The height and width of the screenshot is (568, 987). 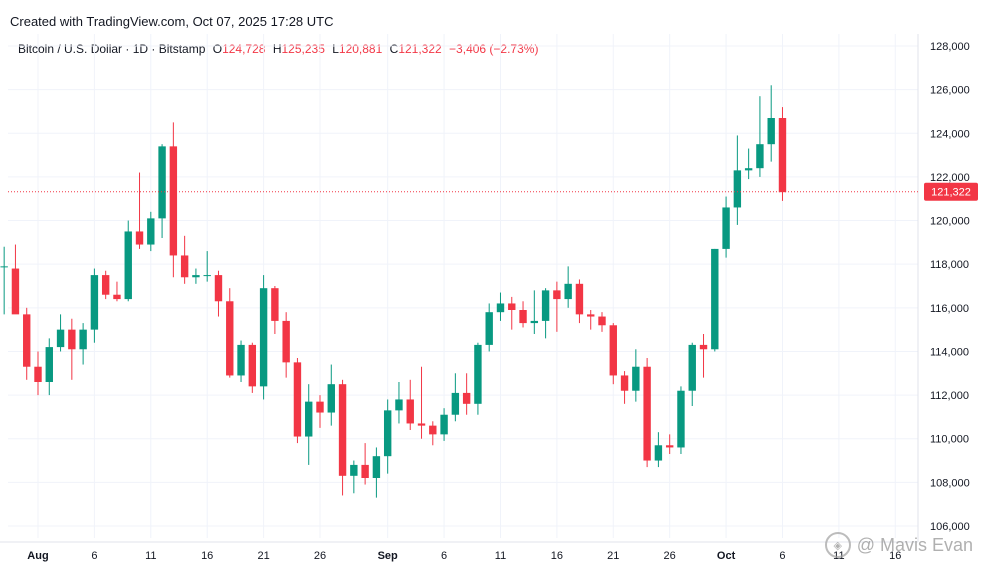 I want to click on close-label: C, so click(x=394, y=49).